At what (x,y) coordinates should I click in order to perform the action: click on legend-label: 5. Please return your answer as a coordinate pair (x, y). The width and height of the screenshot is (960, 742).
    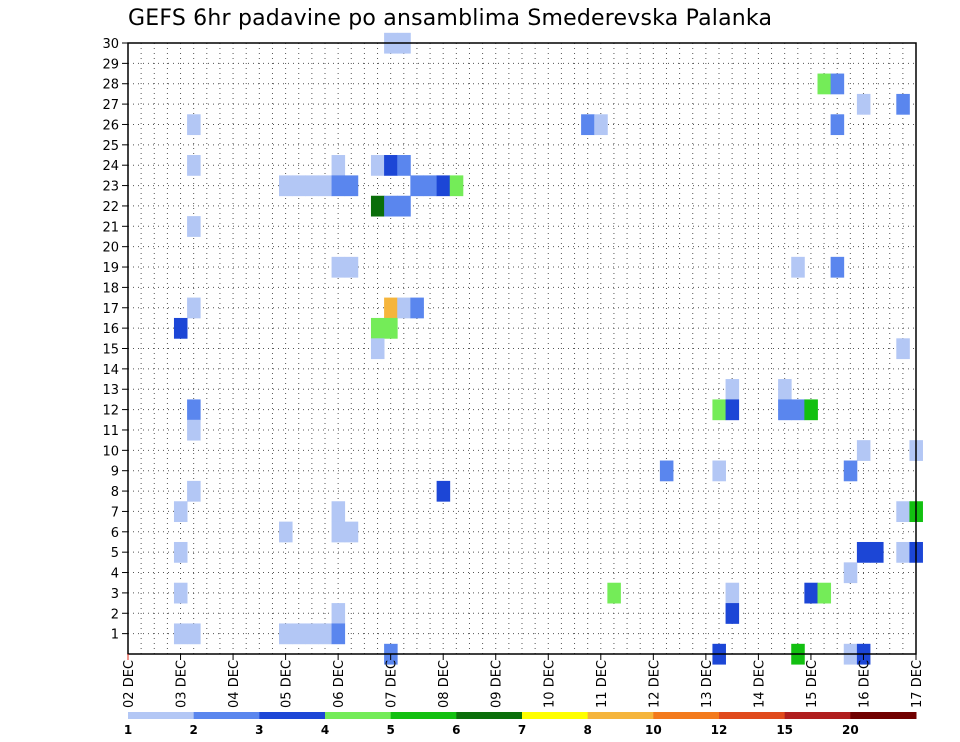
    Looking at the image, I should click on (390, 730).